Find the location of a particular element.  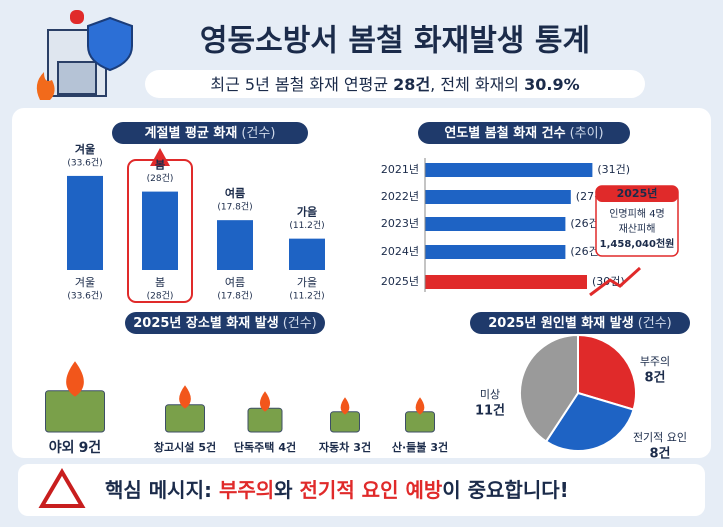

annotation-head is located at coordinates (637, 194).